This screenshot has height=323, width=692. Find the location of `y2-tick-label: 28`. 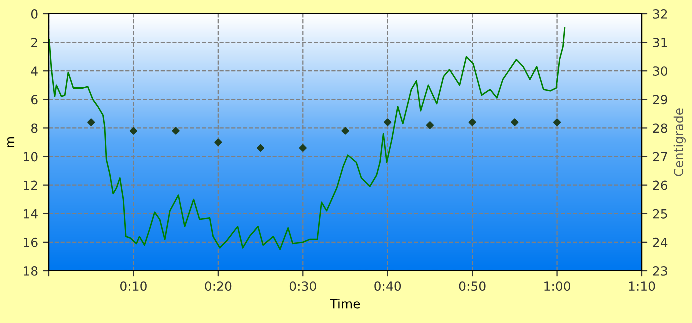

y2-tick-label: 28 is located at coordinates (660, 129).